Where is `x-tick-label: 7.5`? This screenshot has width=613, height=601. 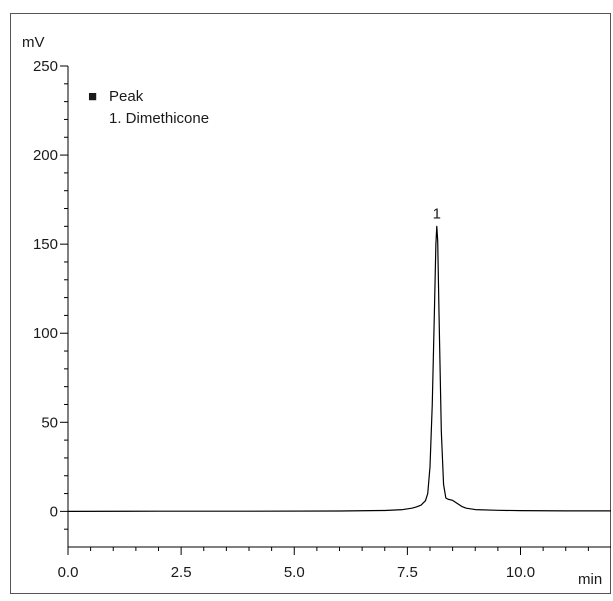
x-tick-label: 7.5 is located at coordinates (407, 572).